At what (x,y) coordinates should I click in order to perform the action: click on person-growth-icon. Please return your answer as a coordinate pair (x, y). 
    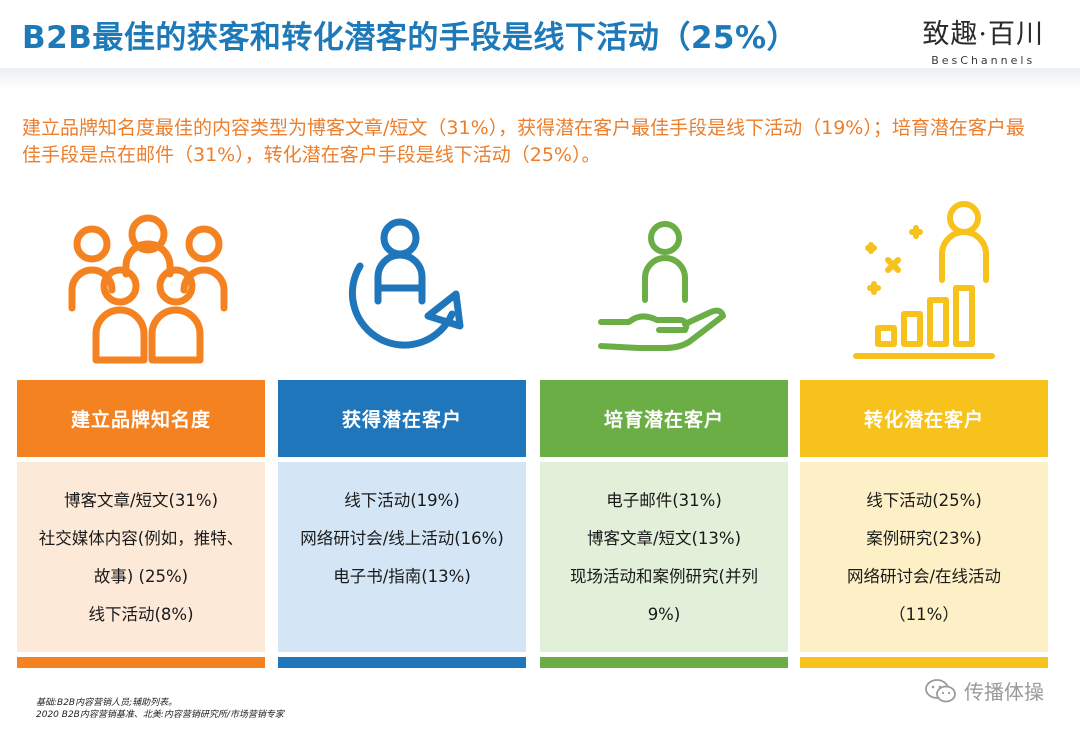
    Looking at the image, I should click on (927, 281).